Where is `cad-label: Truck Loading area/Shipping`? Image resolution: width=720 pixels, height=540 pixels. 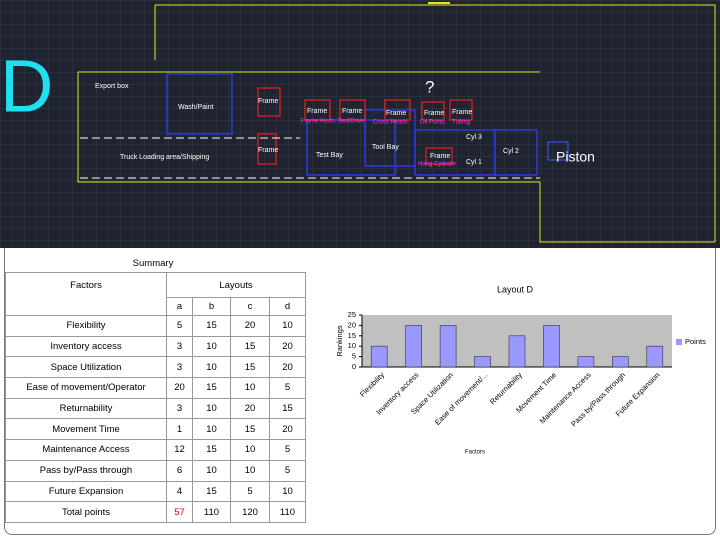 cad-label: Truck Loading area/Shipping is located at coordinates (164, 157).